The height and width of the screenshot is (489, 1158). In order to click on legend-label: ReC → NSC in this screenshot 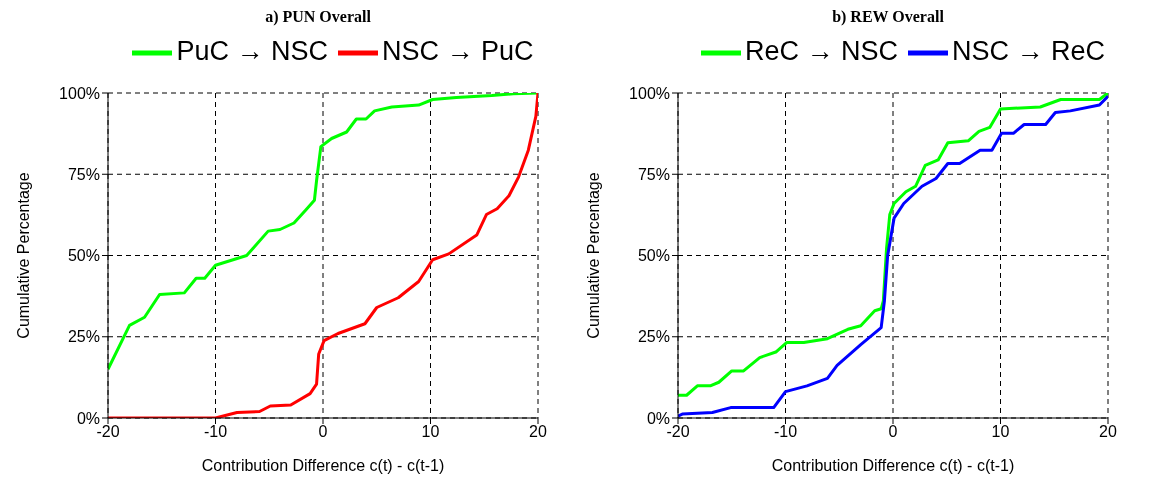, I will do `click(821, 51)`.